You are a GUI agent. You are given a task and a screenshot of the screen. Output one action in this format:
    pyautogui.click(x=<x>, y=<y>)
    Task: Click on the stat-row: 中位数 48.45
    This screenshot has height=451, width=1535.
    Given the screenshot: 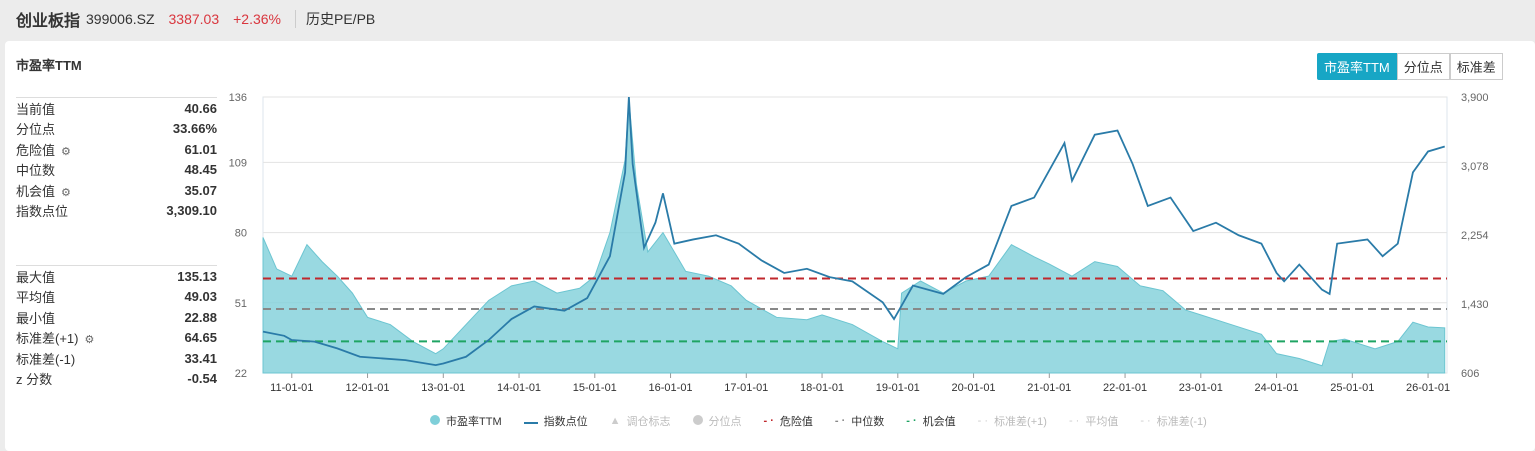 What is the action you would take?
    pyautogui.click(x=116, y=170)
    